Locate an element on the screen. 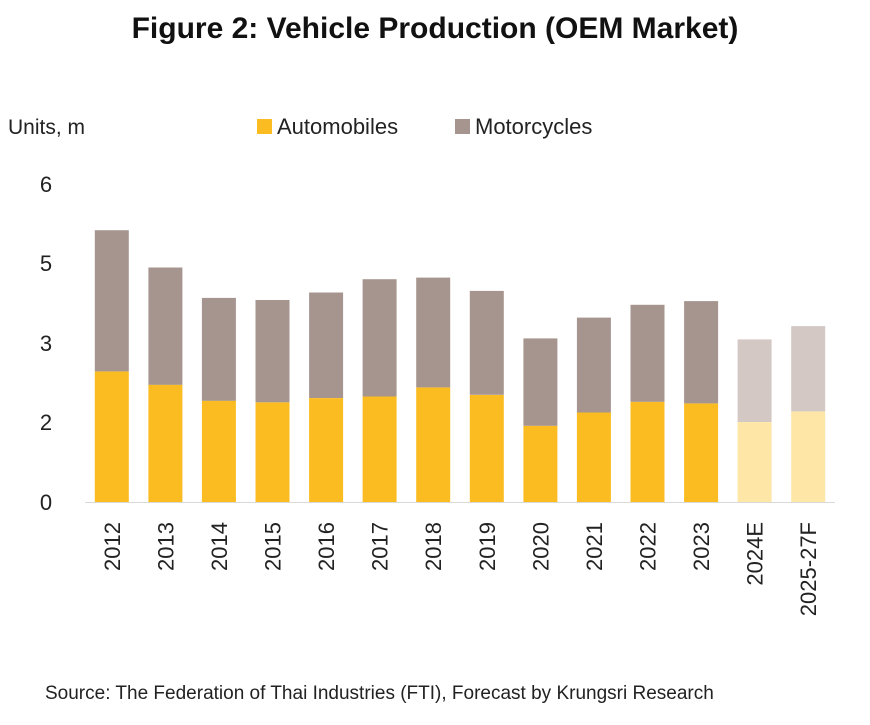 The image size is (870, 725). x-tick-label: 2019 is located at coordinates (487, 546).